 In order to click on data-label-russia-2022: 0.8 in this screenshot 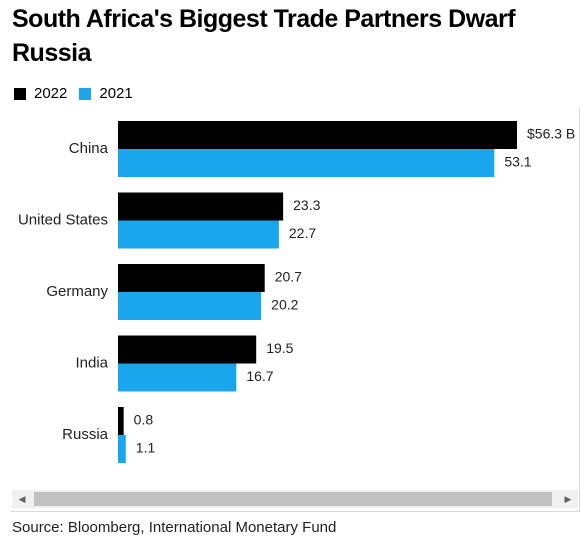, I will do `click(144, 420)`.